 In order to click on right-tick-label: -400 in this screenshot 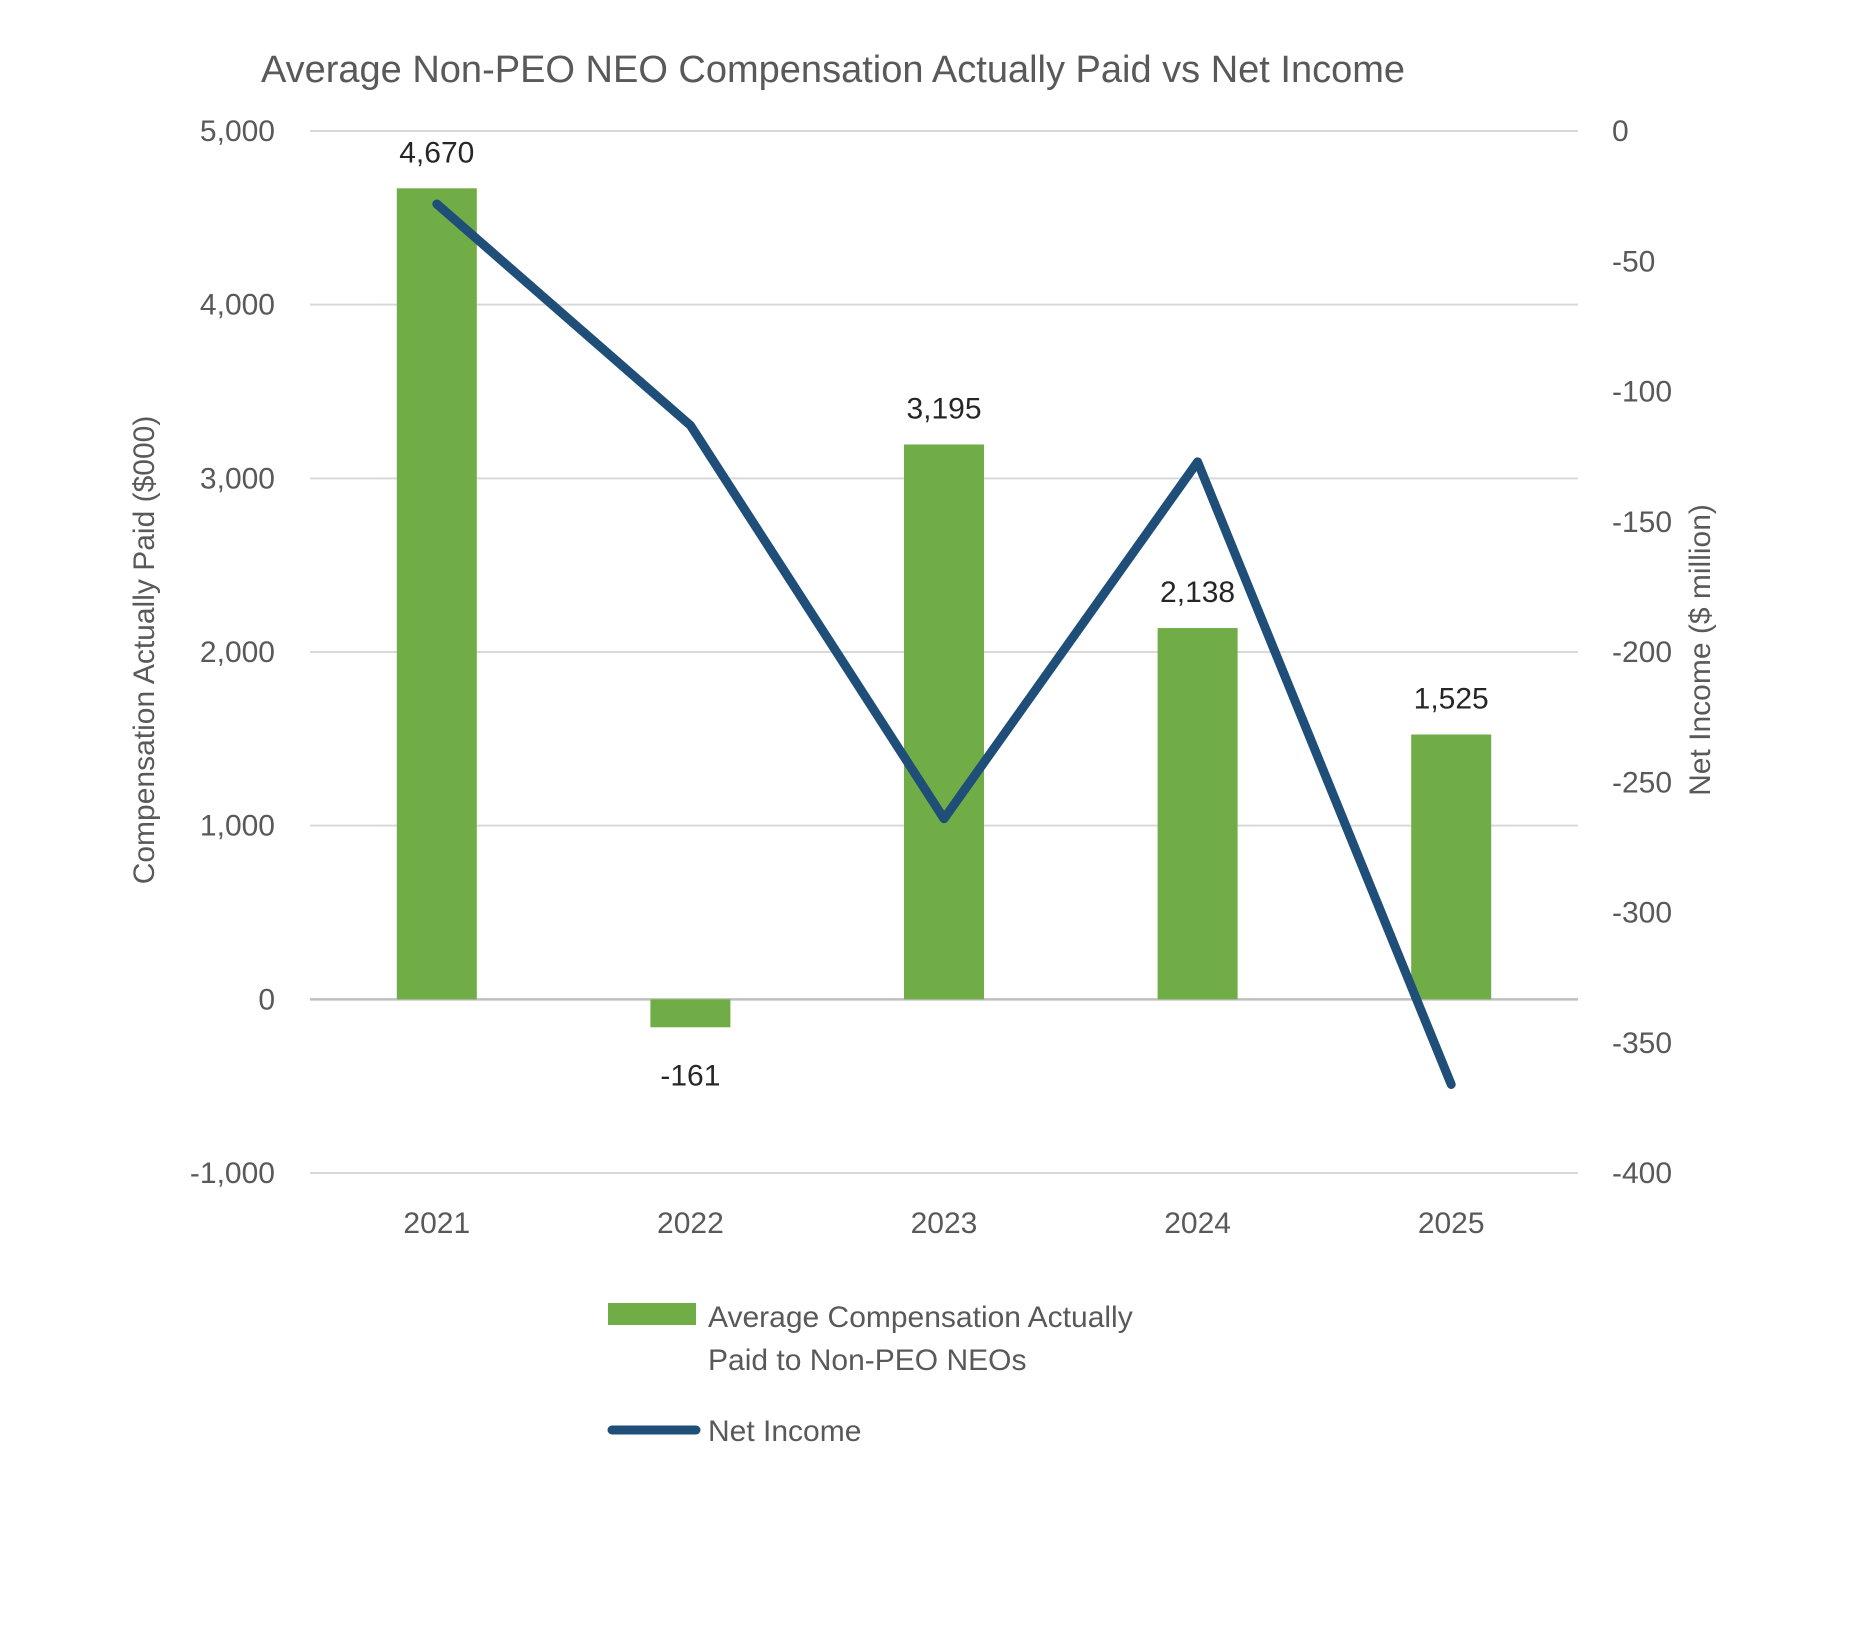, I will do `click(1642, 1173)`.